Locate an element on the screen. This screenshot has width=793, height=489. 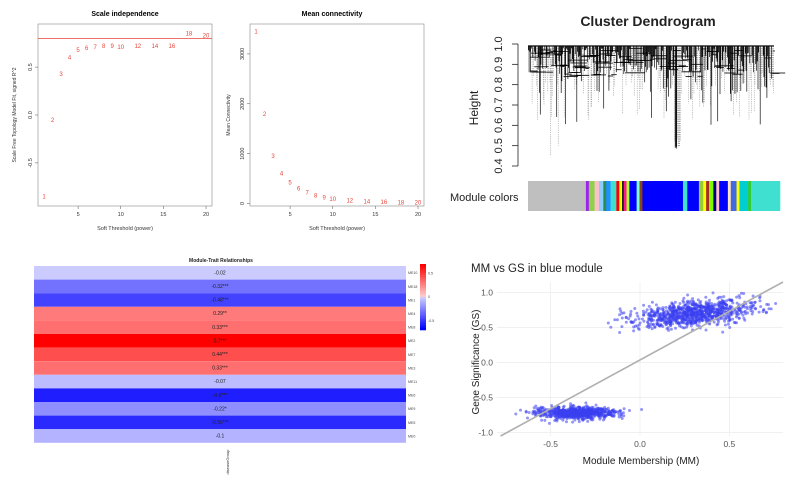
module-label: ME5 is located at coordinates (411, 423).